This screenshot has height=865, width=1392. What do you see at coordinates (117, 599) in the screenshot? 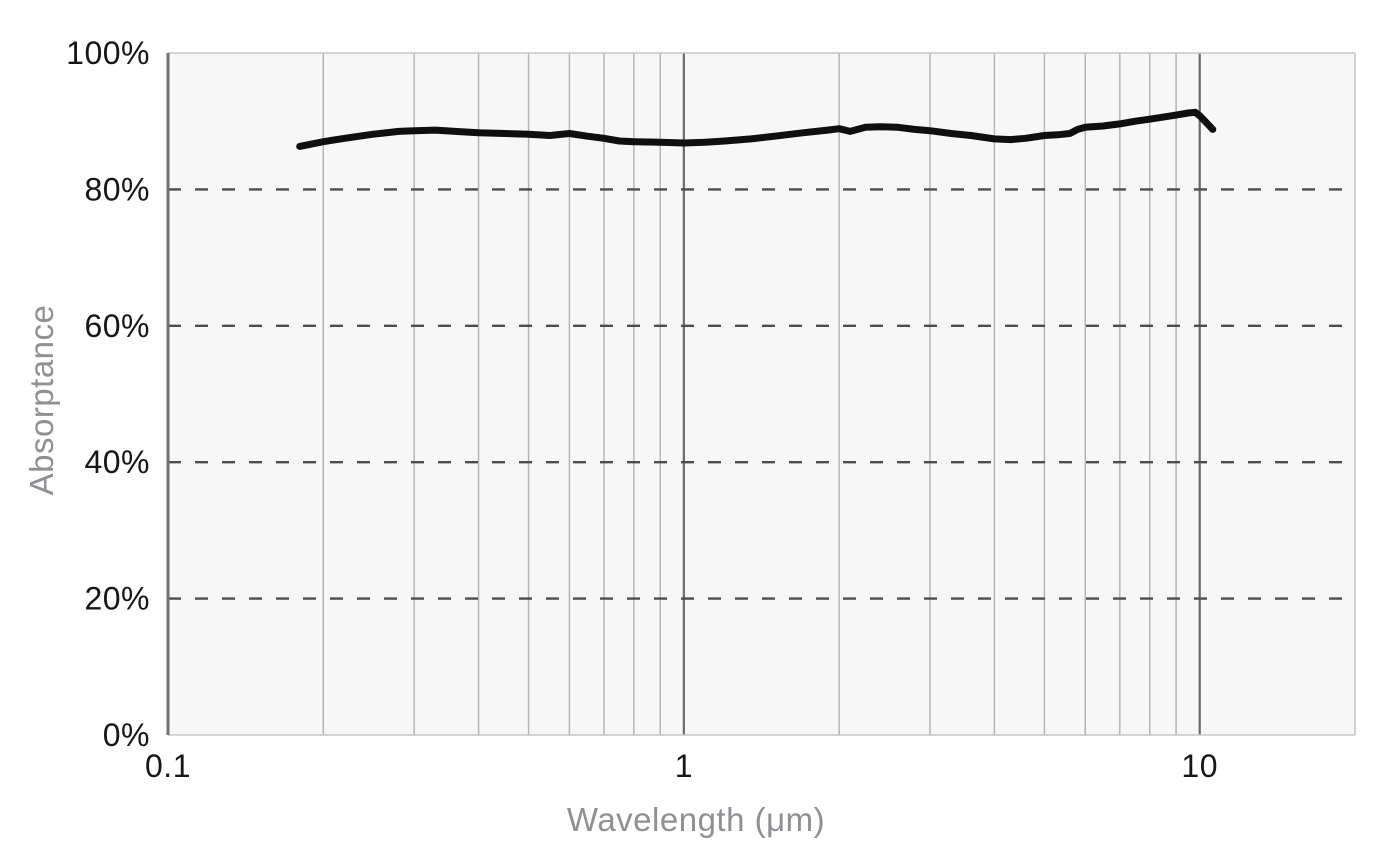
I see `y-tick-label-20: 20%` at bounding box center [117, 599].